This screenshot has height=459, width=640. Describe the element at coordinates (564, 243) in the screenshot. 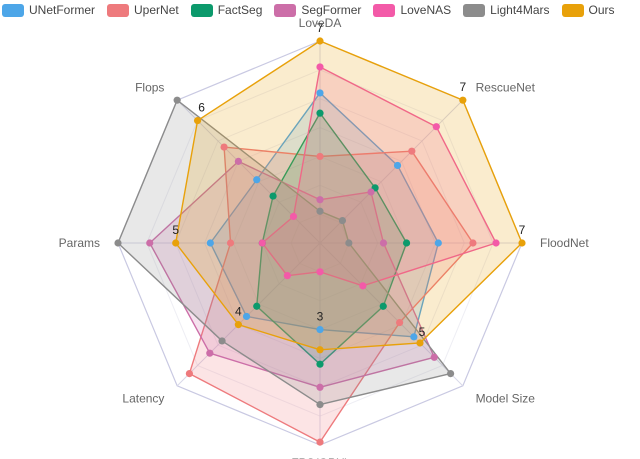

I see `axis-label-floodnet: FloodNet` at that location.